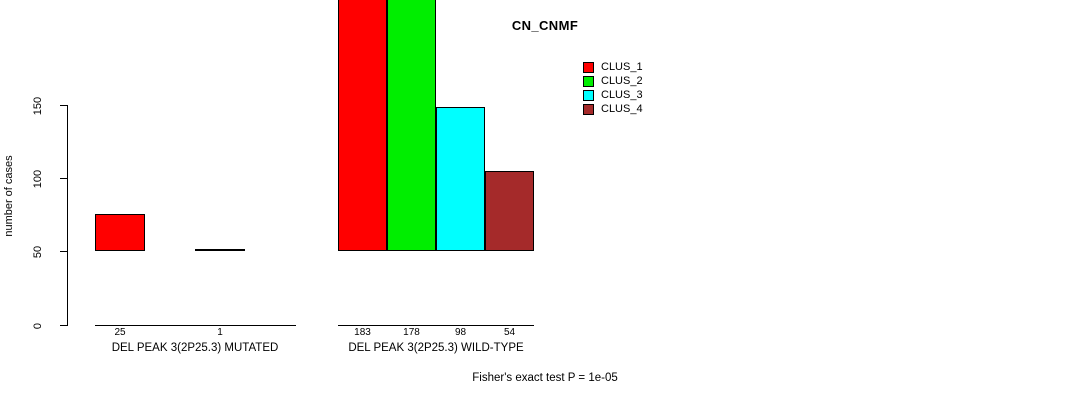  What do you see at coordinates (460, 179) in the screenshot?
I see `bar-clus3-wildtype` at bounding box center [460, 179].